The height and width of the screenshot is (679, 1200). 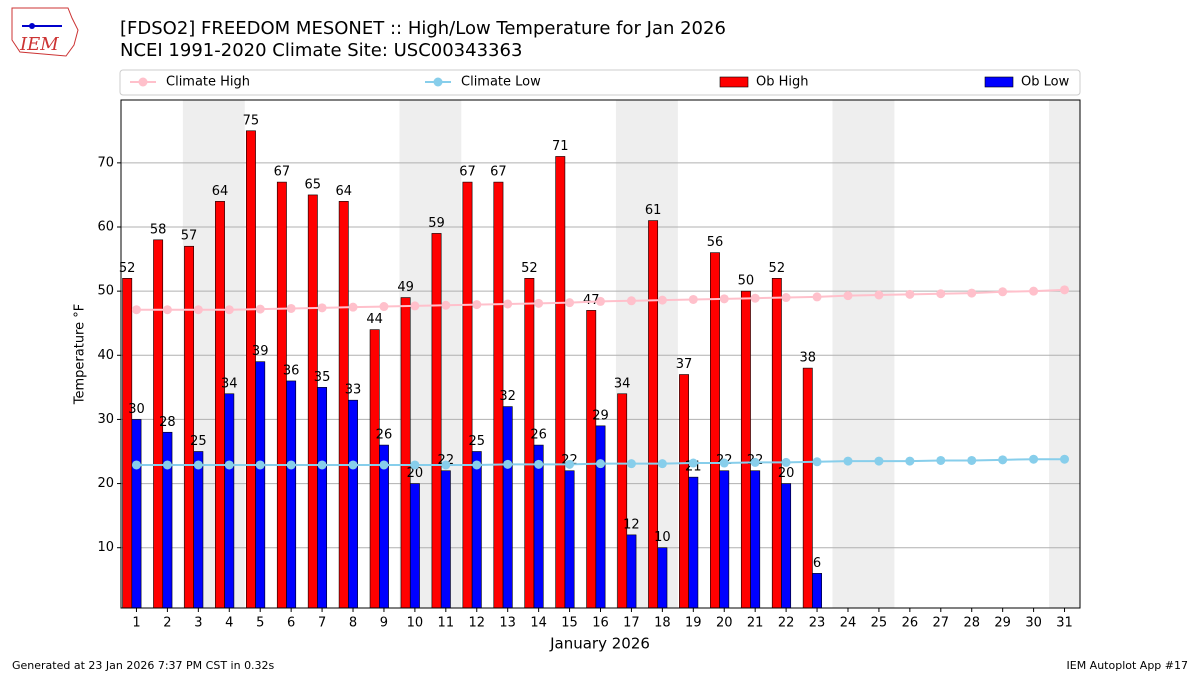 I want to click on bar-value-label: 28, so click(x=167, y=422).